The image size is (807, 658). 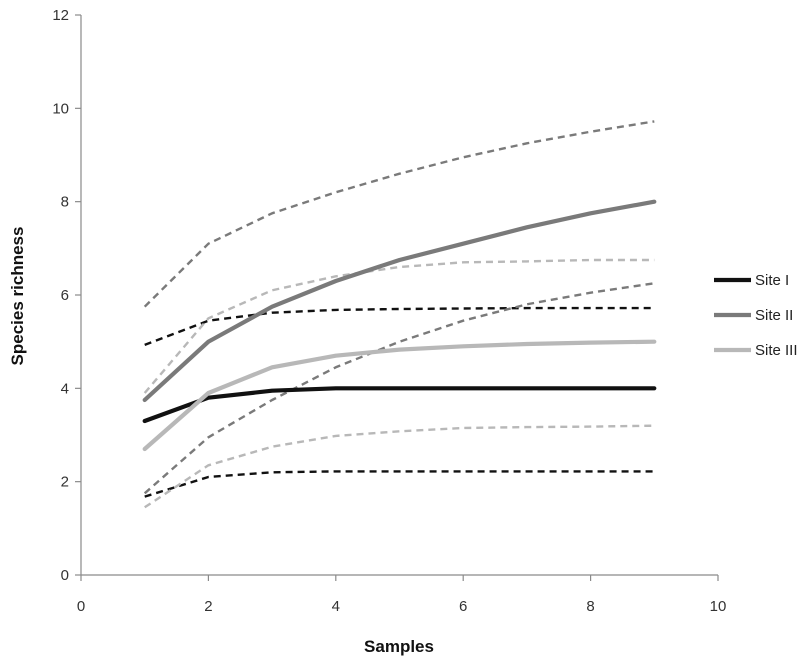 What do you see at coordinates (590, 606) in the screenshot?
I see `x-tick-label: 8` at bounding box center [590, 606].